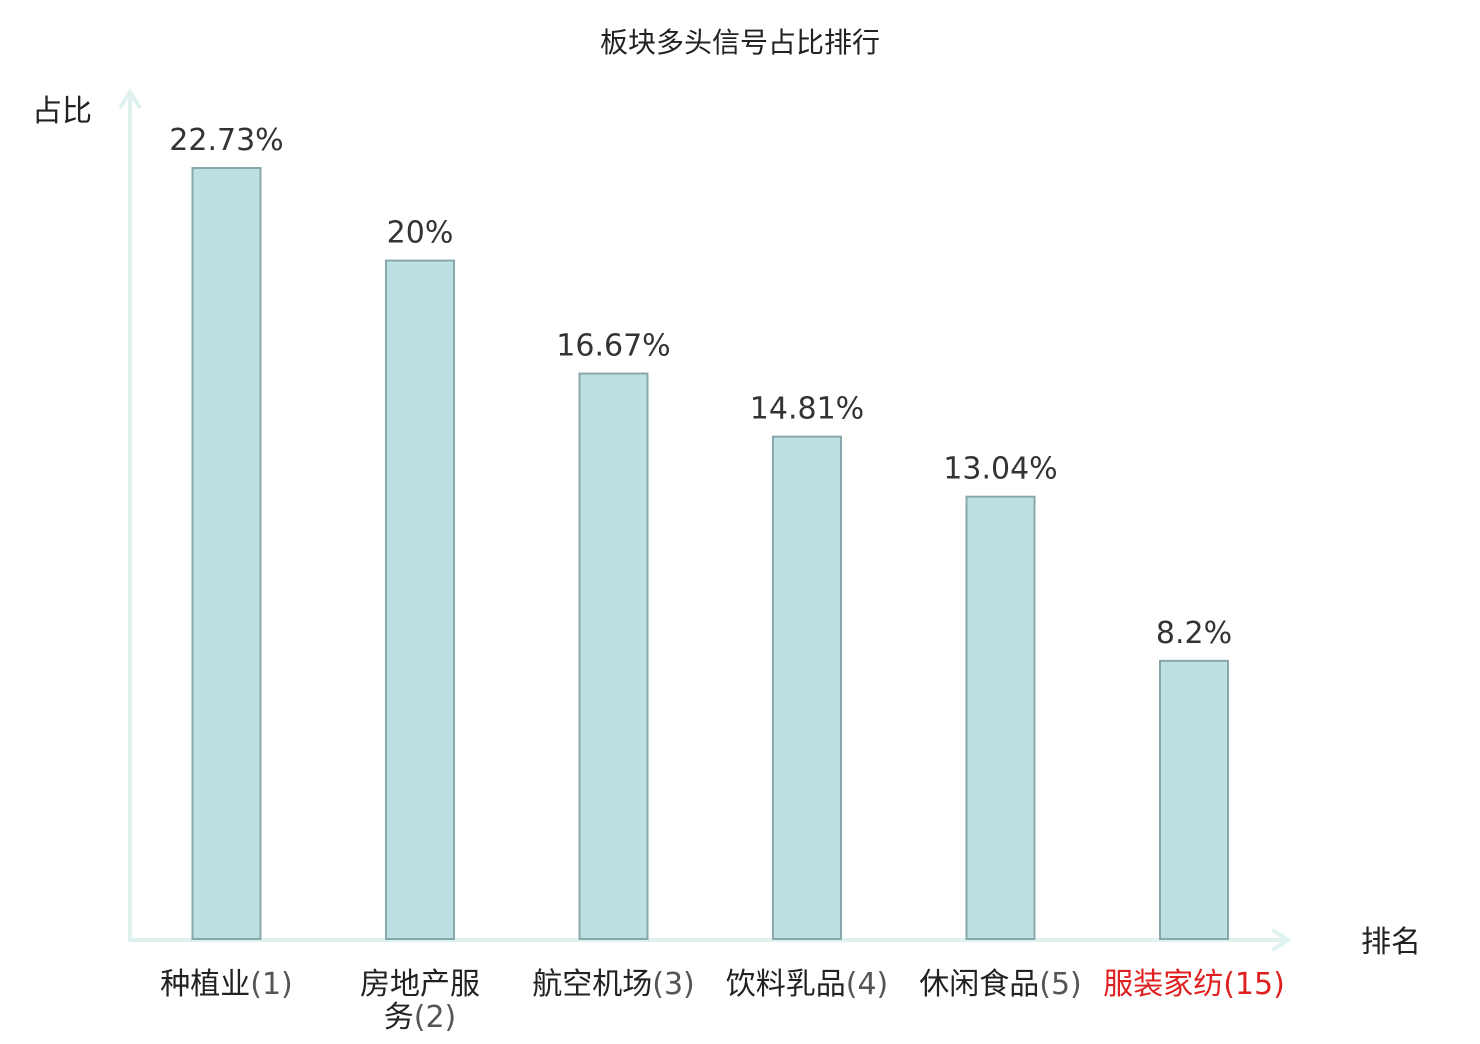  What do you see at coordinates (1000, 984) in the screenshot?
I see `category-label-5: 休闲食品(5)` at bounding box center [1000, 984].